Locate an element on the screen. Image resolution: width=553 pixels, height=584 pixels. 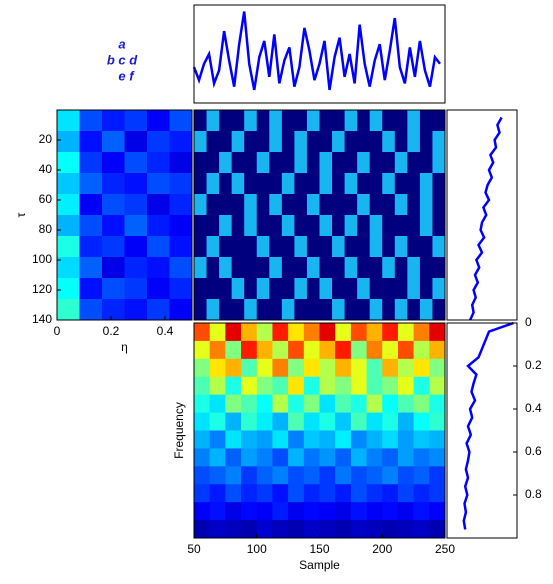
annotation: e f is located at coordinates (126, 75).